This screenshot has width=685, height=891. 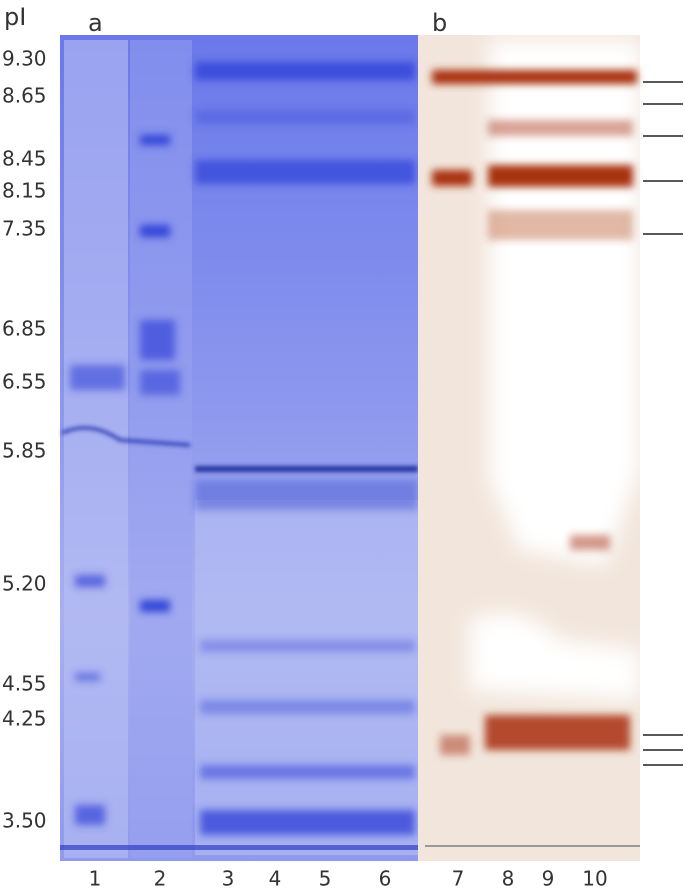 I want to click on pi-marker-label: 3.50, so click(x=24, y=821).